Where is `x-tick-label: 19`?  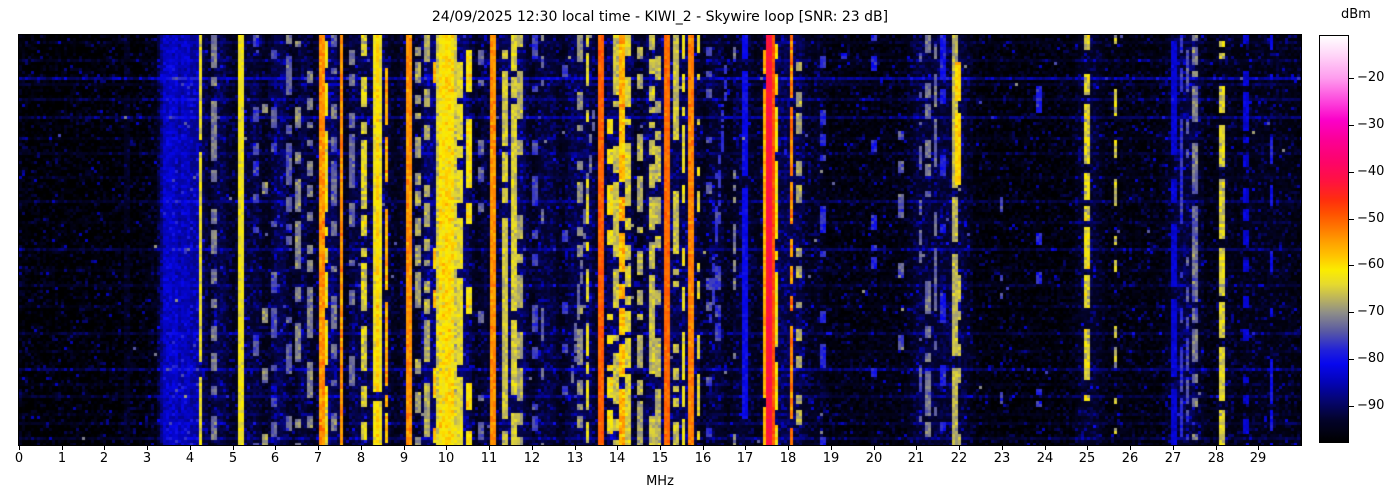 x-tick-label: 19 is located at coordinates (831, 458).